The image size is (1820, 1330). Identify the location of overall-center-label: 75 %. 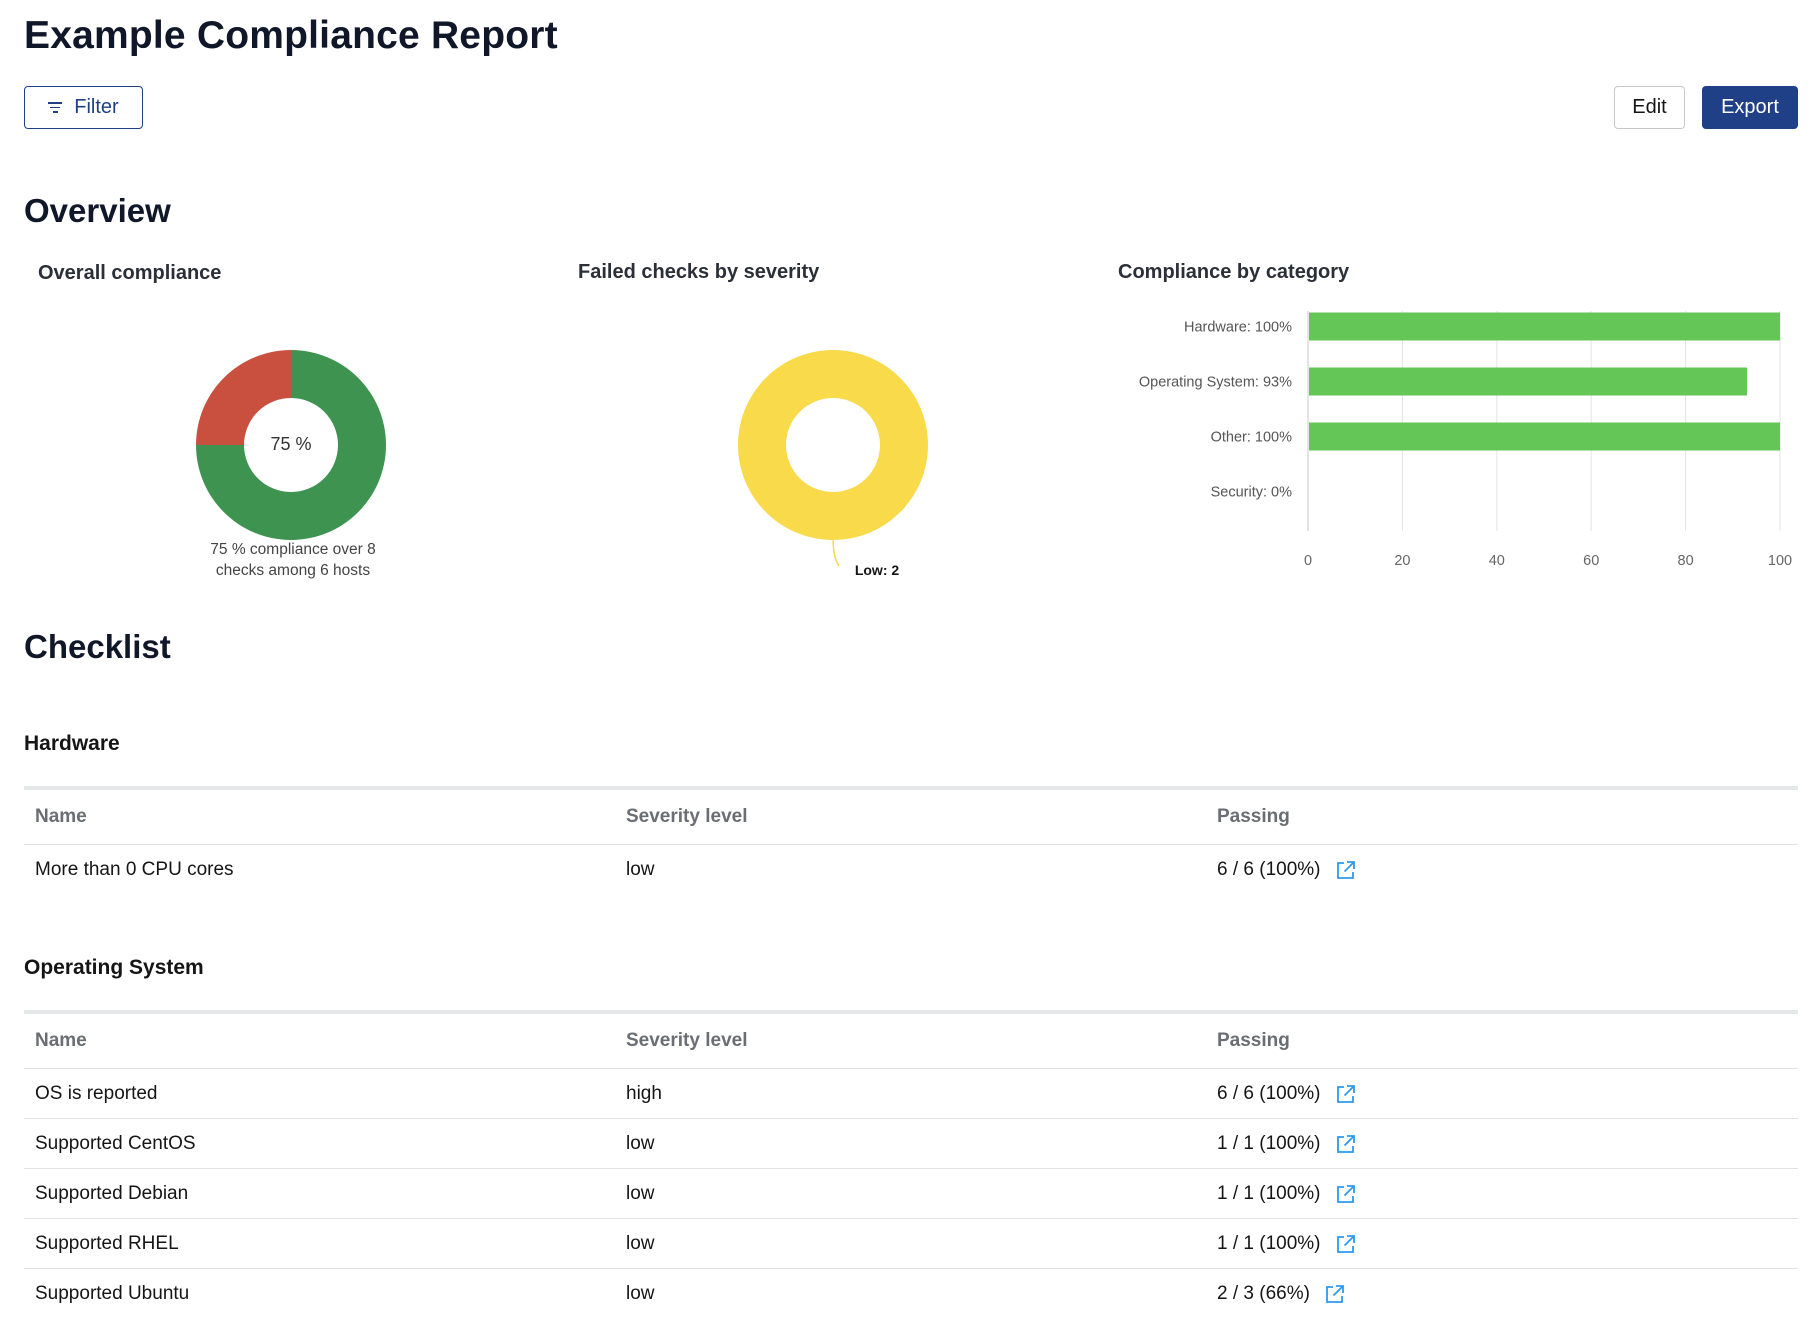
(290, 444).